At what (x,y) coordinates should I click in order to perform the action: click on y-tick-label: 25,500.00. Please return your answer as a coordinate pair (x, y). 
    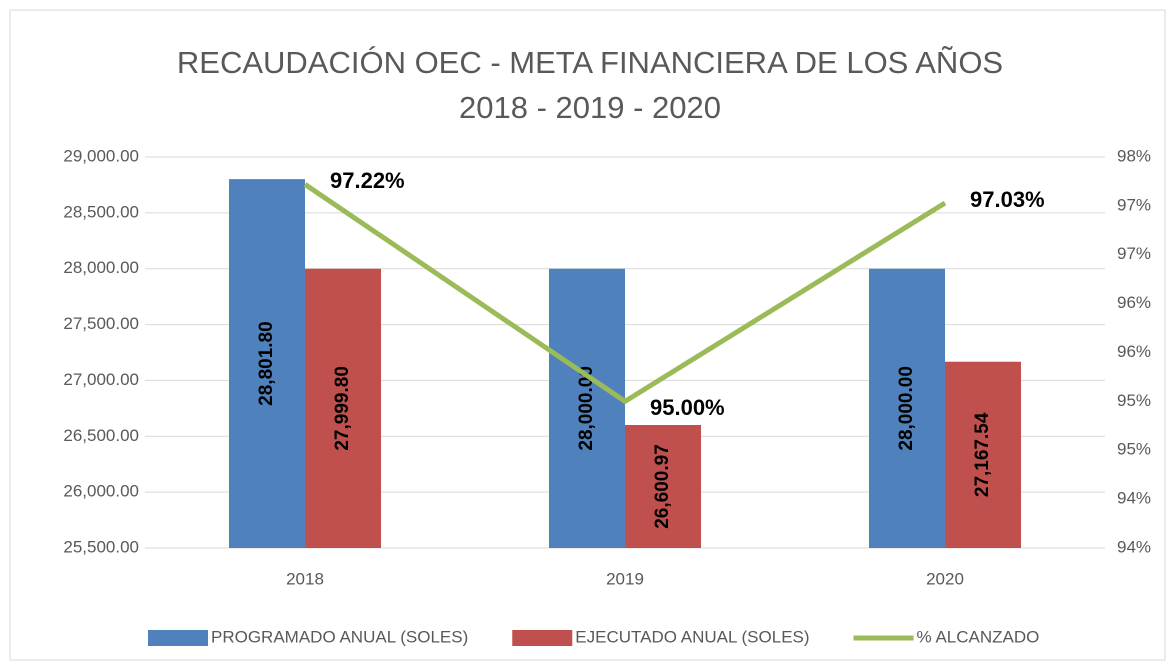
    Looking at the image, I should click on (101, 546).